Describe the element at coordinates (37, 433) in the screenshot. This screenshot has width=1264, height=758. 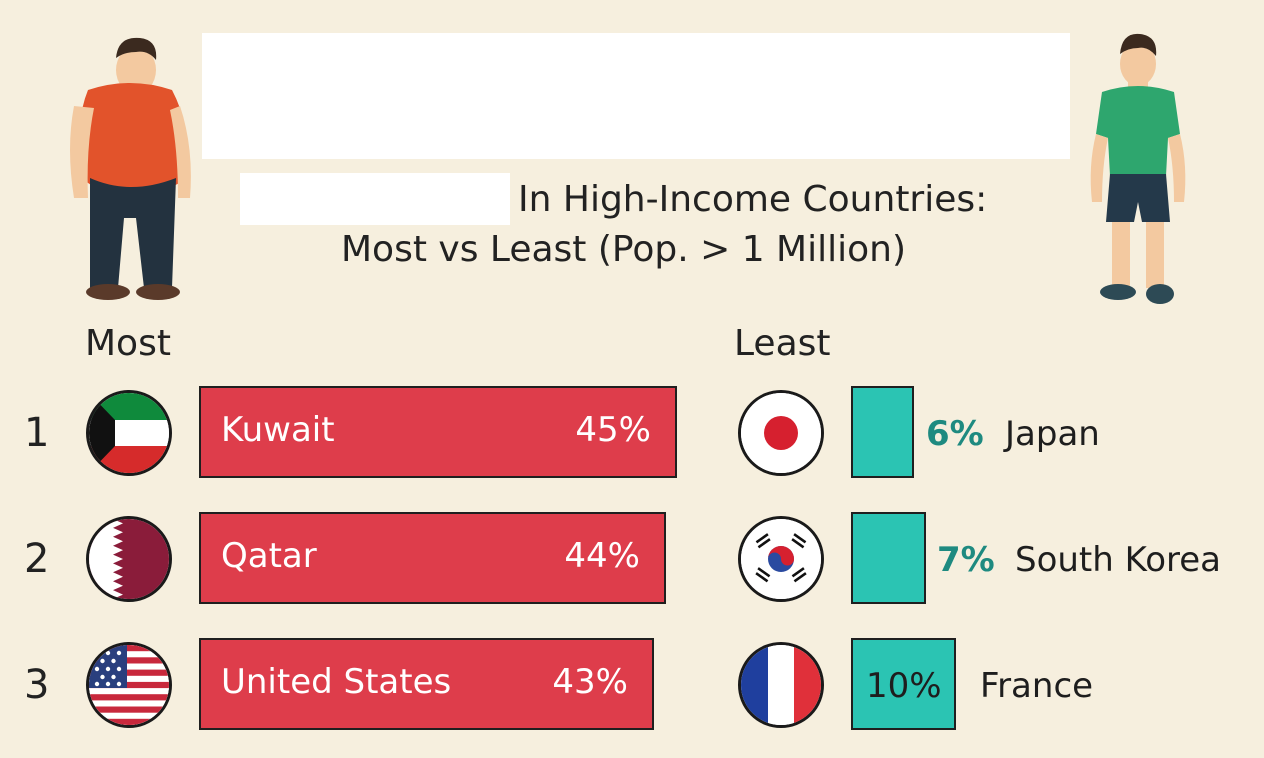
I see `rank-1: 1` at that location.